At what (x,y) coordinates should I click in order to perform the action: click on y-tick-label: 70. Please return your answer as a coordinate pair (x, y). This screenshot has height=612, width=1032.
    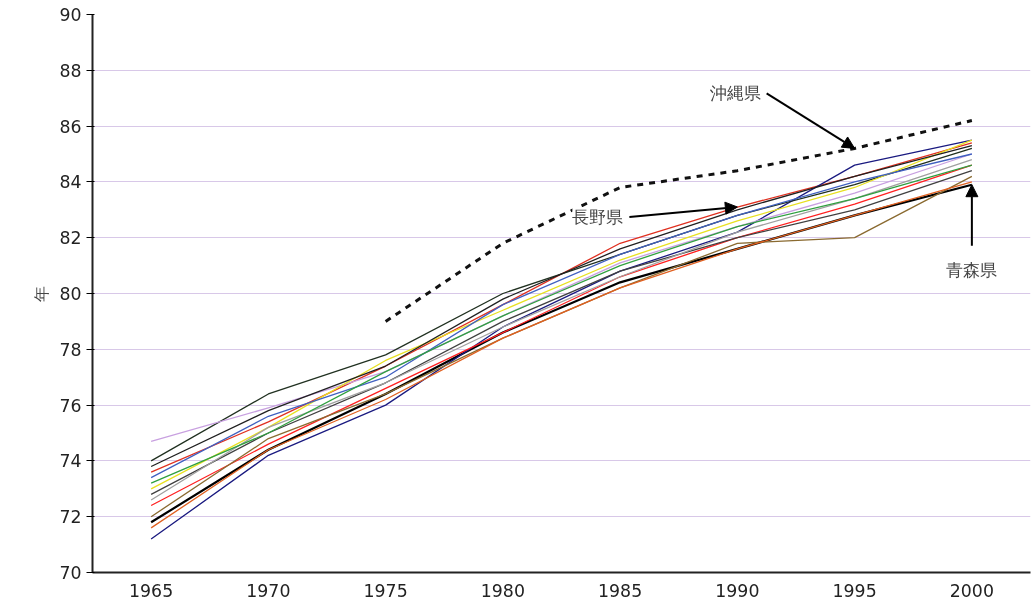
    Looking at the image, I should click on (70, 573).